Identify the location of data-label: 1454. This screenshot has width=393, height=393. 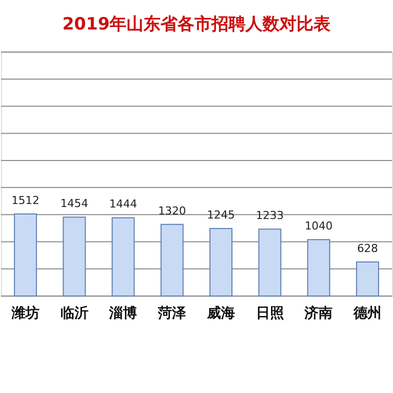
(74, 203).